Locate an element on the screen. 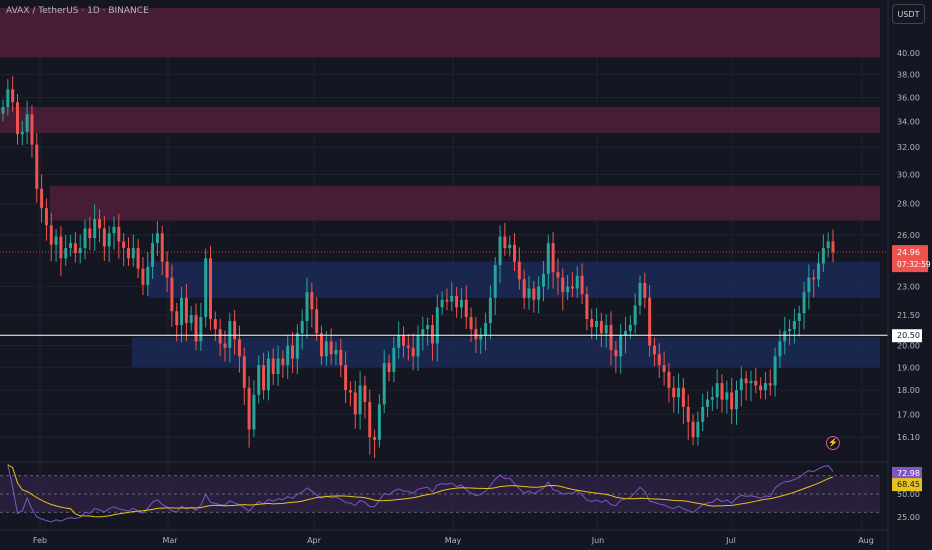 Image resolution: width=932 pixels, height=550 pixels. time-tick-label: Mar is located at coordinates (170, 540).